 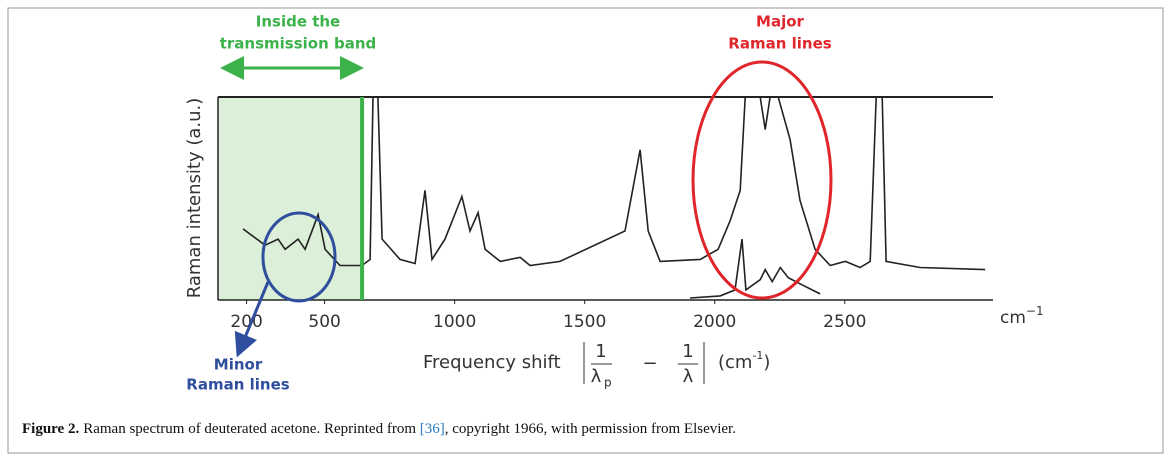 I want to click on x-unit: cm−1, so click(x=1022, y=316).